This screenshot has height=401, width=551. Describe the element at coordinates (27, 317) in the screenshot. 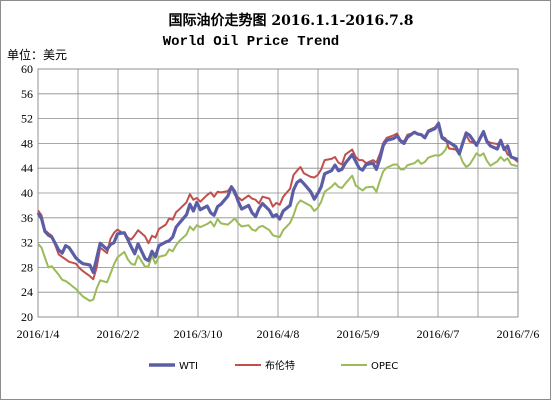

I see `y-tick-label: 20` at that location.